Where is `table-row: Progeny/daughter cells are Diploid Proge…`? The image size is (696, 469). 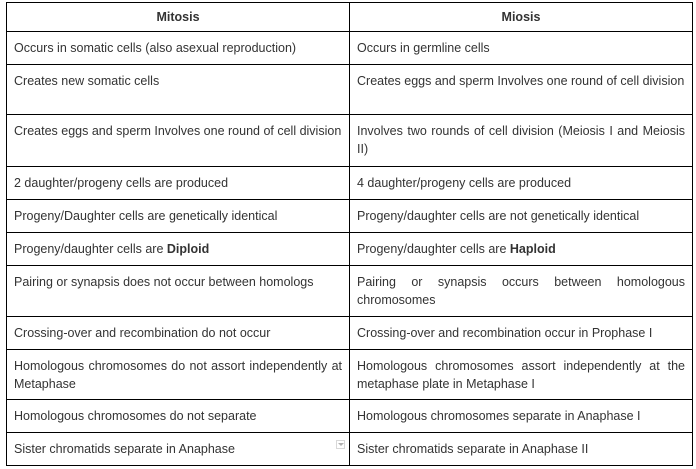
table-row: Progeny/daughter cells are Diploid Proge… is located at coordinates (349, 249).